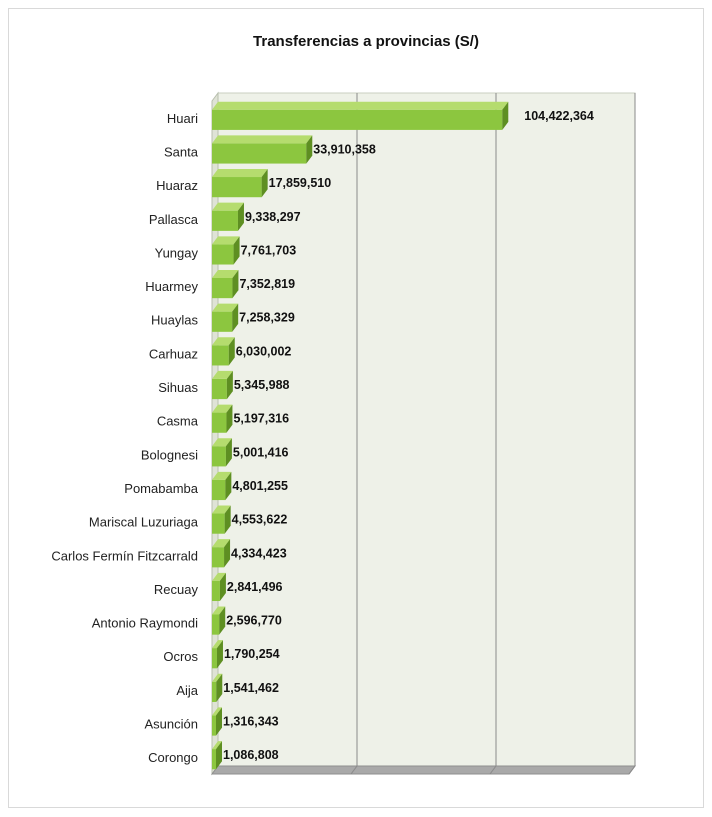 The width and height of the screenshot is (712, 817). I want to click on floor, so click(423, 770).